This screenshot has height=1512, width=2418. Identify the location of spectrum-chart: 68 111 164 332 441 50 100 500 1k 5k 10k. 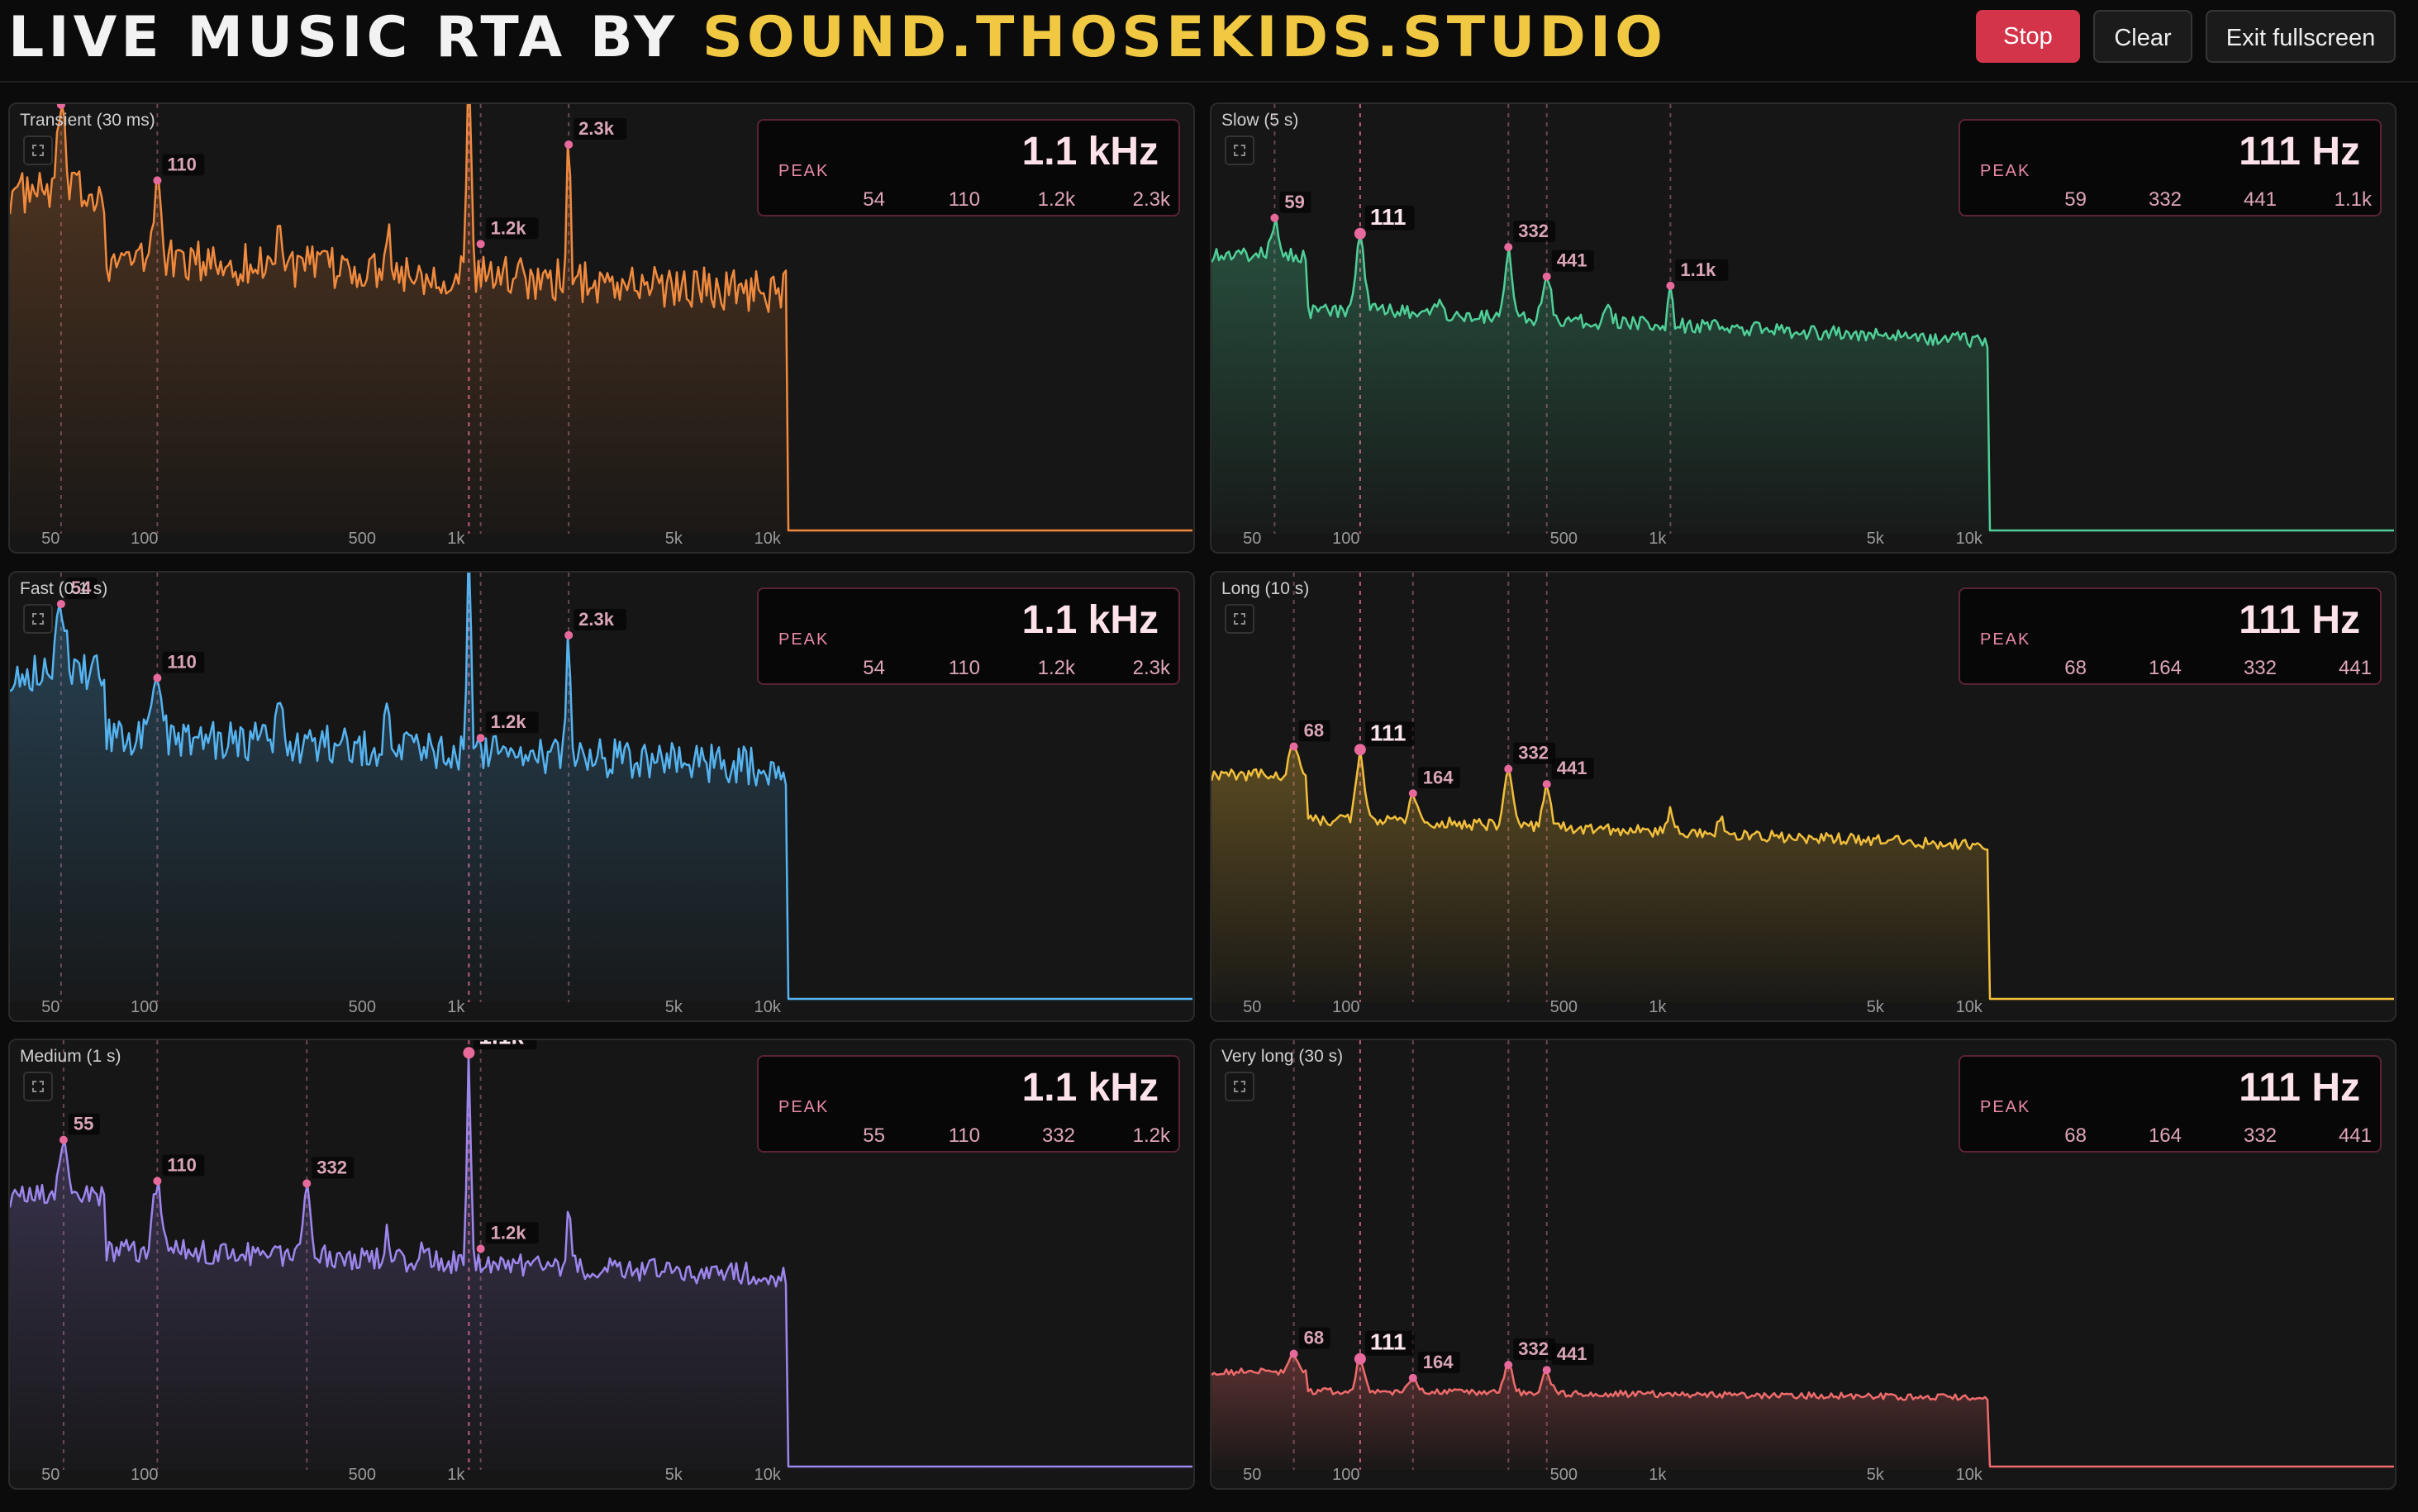
(1803, 1262).